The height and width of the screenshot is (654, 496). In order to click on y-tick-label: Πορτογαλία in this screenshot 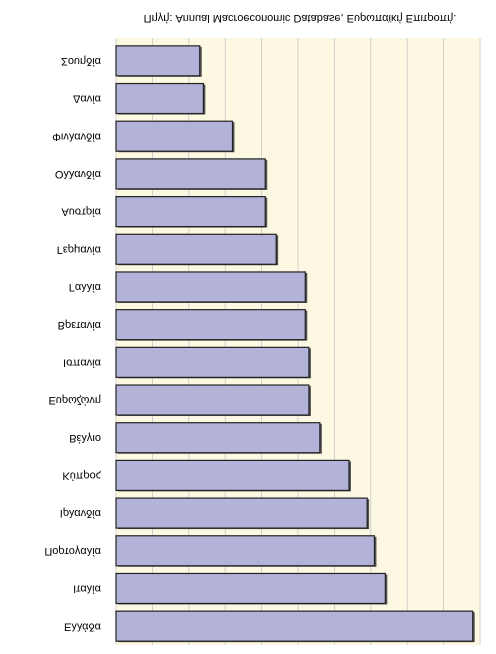, I will do `click(72, 551)`.